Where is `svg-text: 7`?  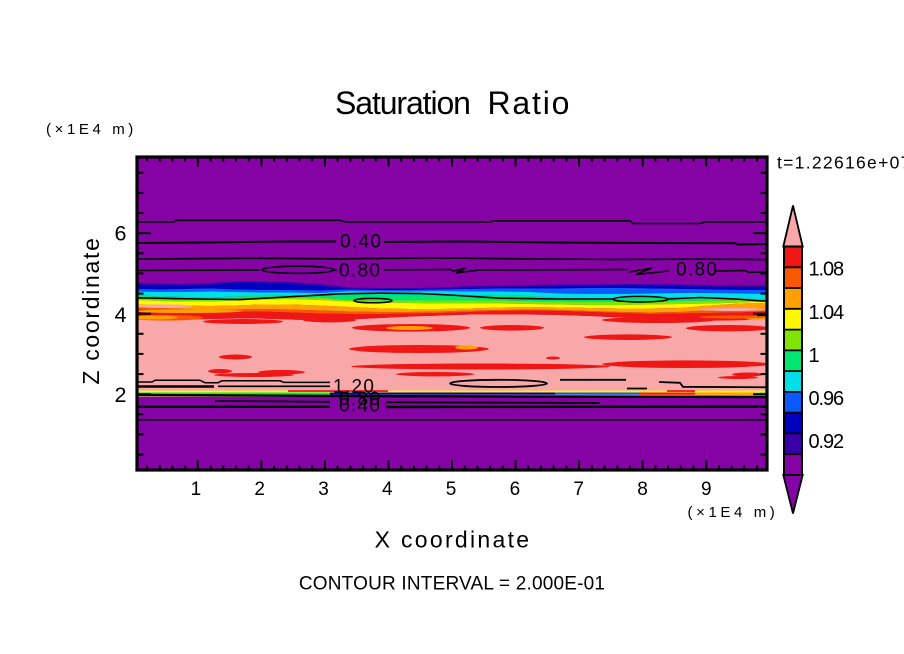
svg-text: 7 is located at coordinates (578, 489).